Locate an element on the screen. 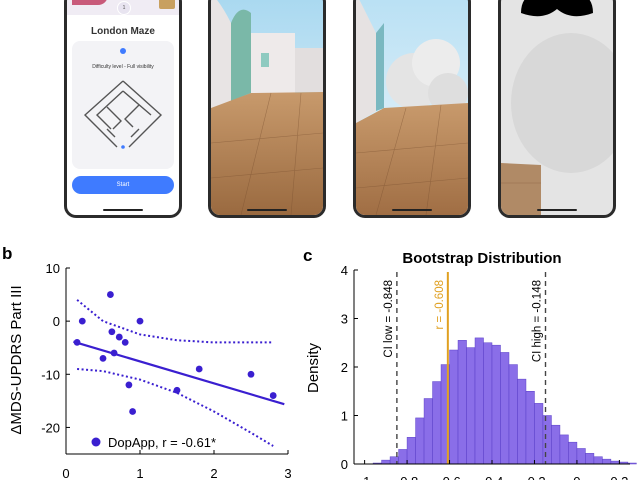 The height and width of the screenshot is (480, 640). clock-tower-icon is located at coordinates (167, 4).